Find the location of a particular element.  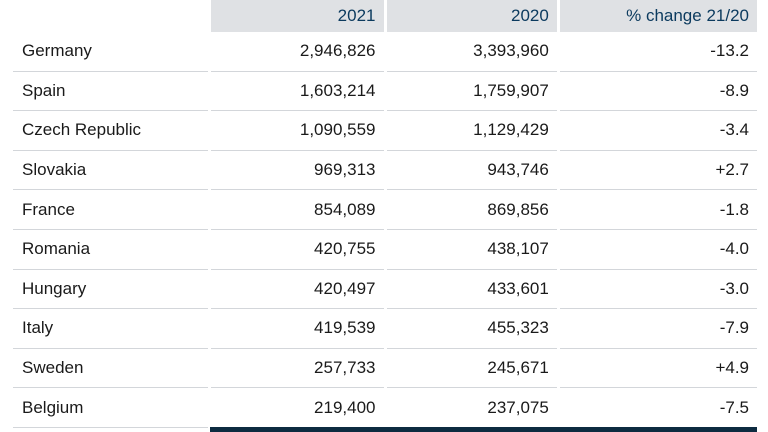

value-2021-cell: 1,603,214 is located at coordinates (297, 92).